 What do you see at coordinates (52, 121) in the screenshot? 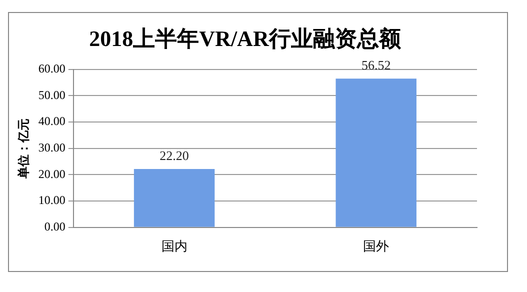
I see `y-tick-label: 40.00` at bounding box center [52, 121].